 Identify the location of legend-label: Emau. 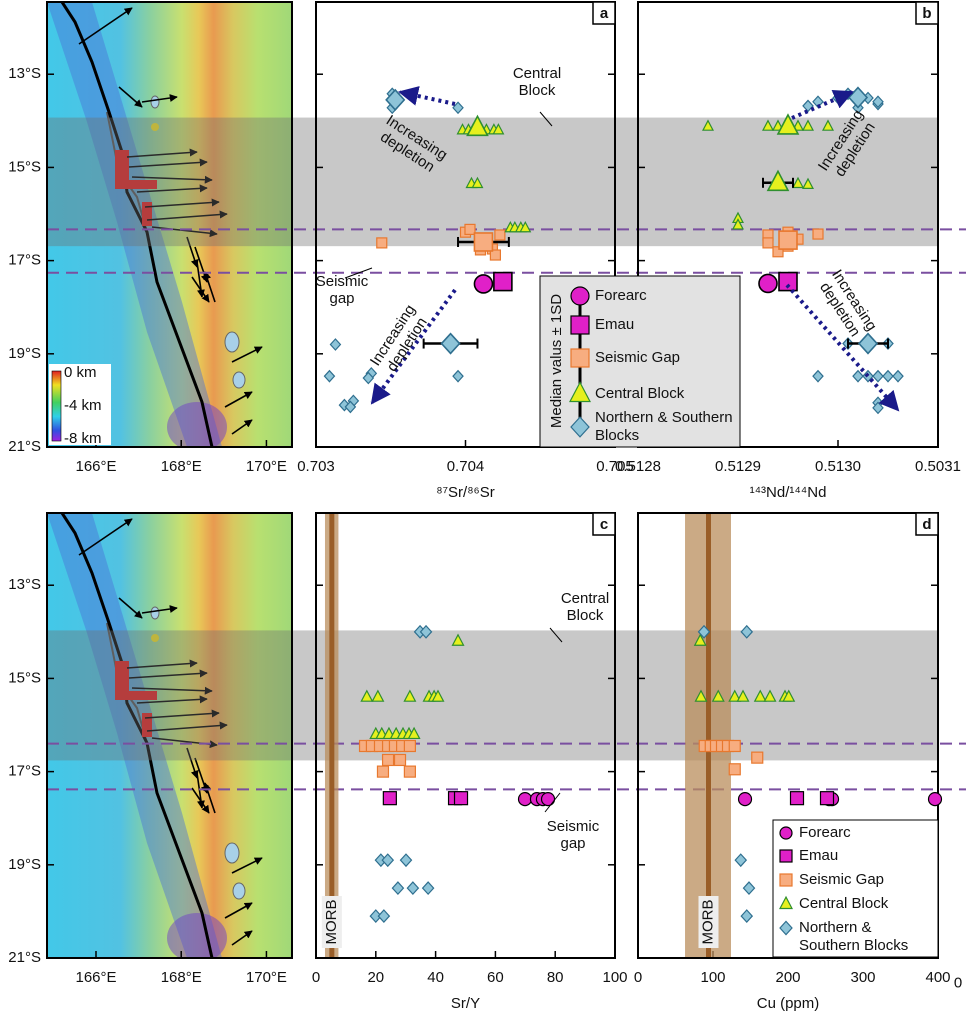
(819, 855).